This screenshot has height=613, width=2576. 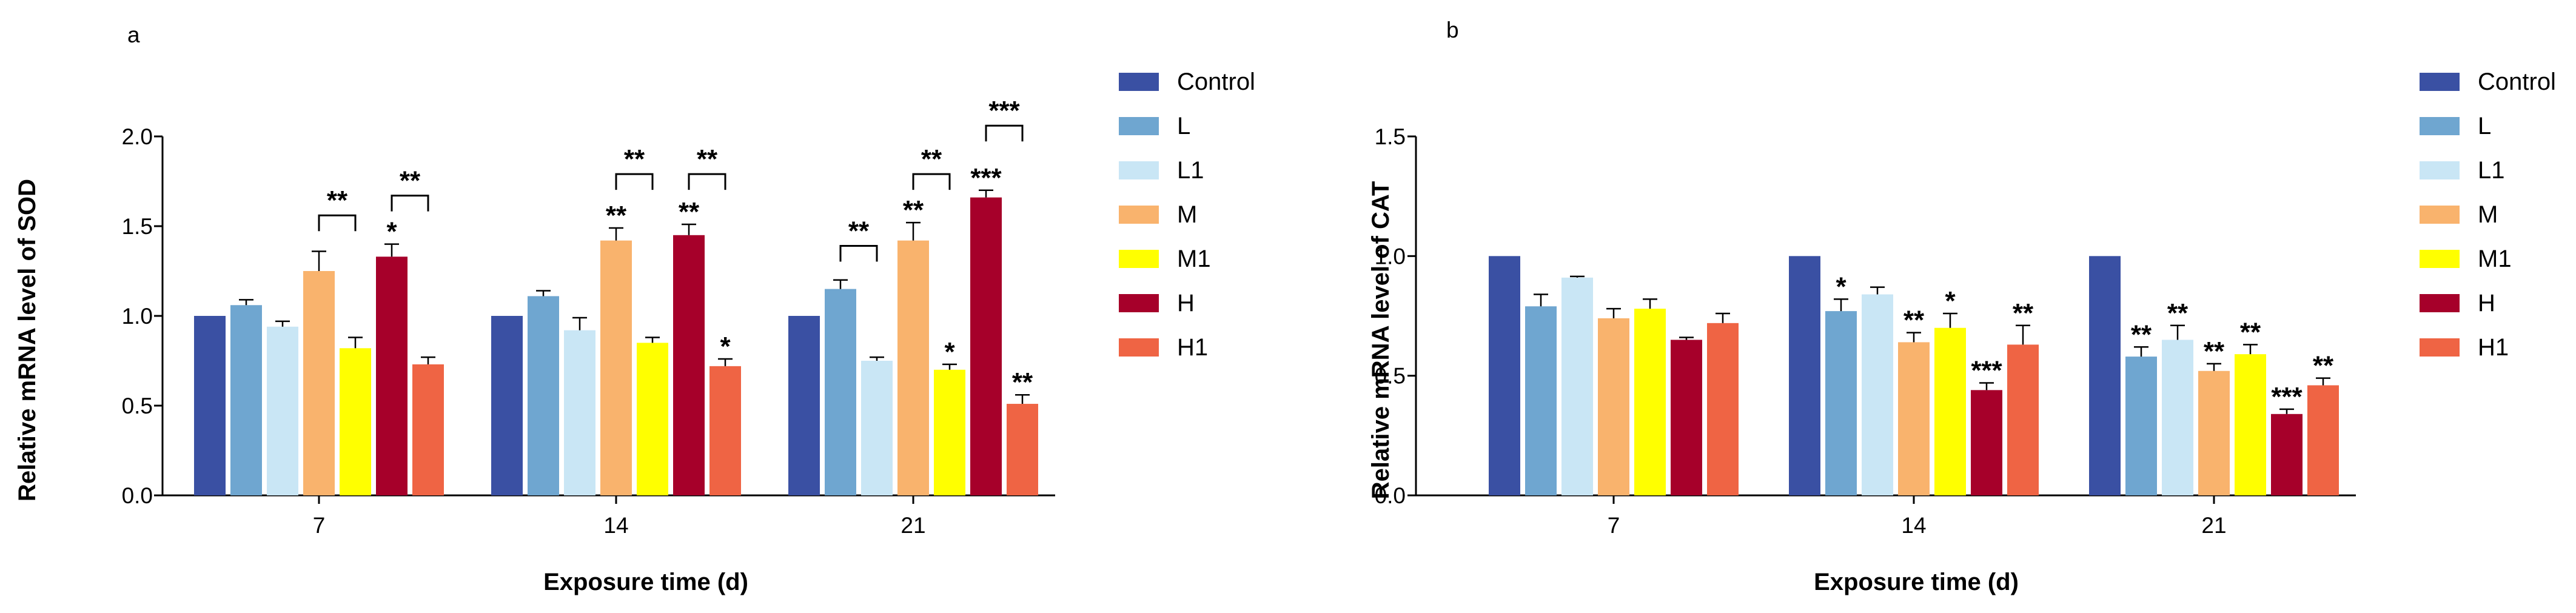 What do you see at coordinates (1453, 30) in the screenshot?
I see `panel-label: b` at bounding box center [1453, 30].